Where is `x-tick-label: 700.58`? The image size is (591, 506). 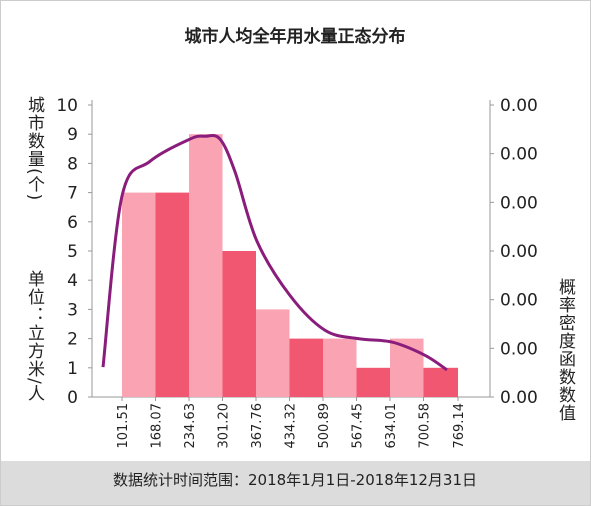 x-tick-label: 700.58 is located at coordinates (425, 426).